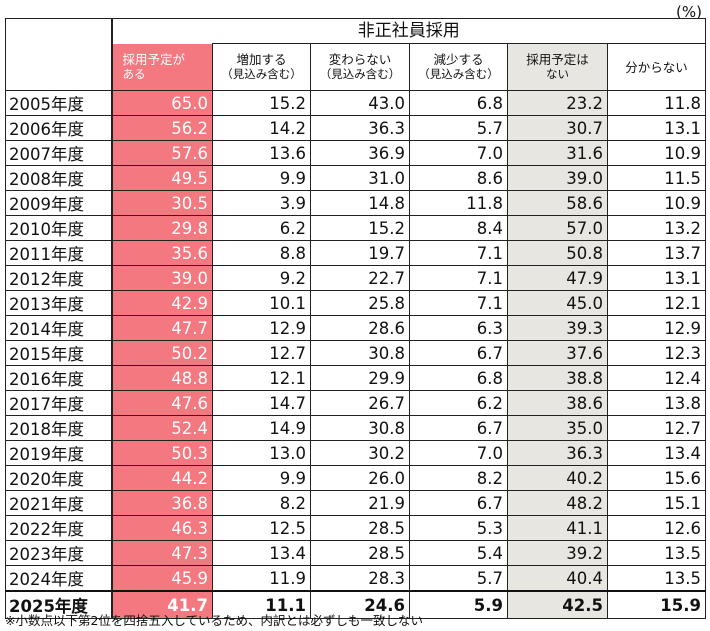  I want to click on unit-label: (%), so click(689, 12).